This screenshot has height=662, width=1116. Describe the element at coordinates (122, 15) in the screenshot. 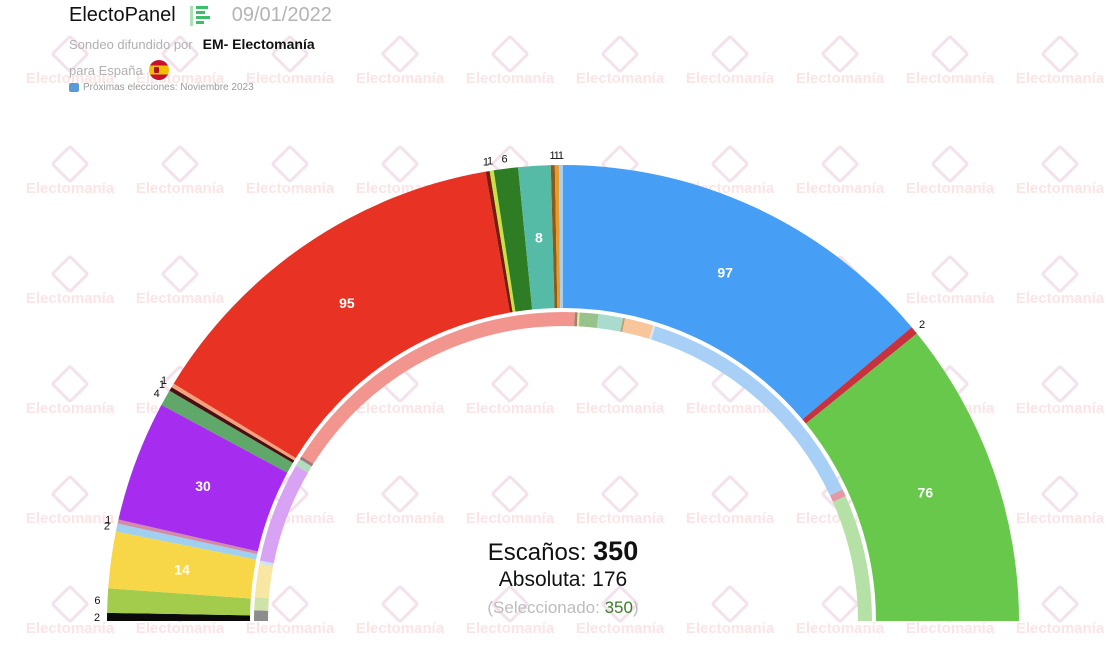

I see `app-title: ElectoPanel` at that location.